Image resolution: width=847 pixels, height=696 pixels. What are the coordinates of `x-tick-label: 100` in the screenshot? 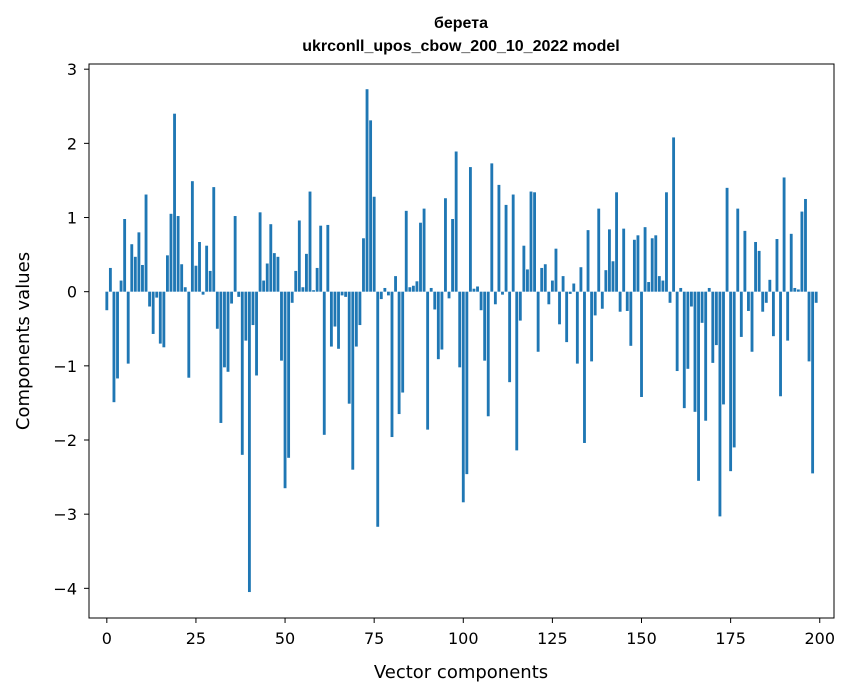 It's located at (463, 638).